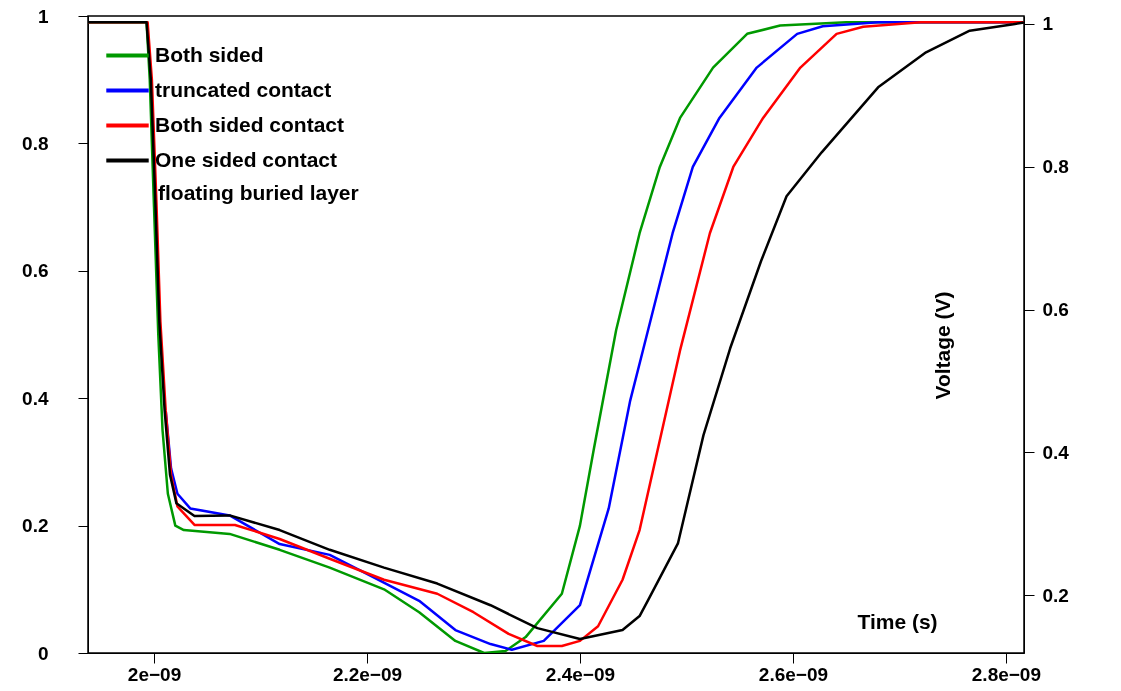 The height and width of the screenshot is (691, 1121). What do you see at coordinates (897, 621) in the screenshot?
I see `x-axis-title: Time (s)` at bounding box center [897, 621].